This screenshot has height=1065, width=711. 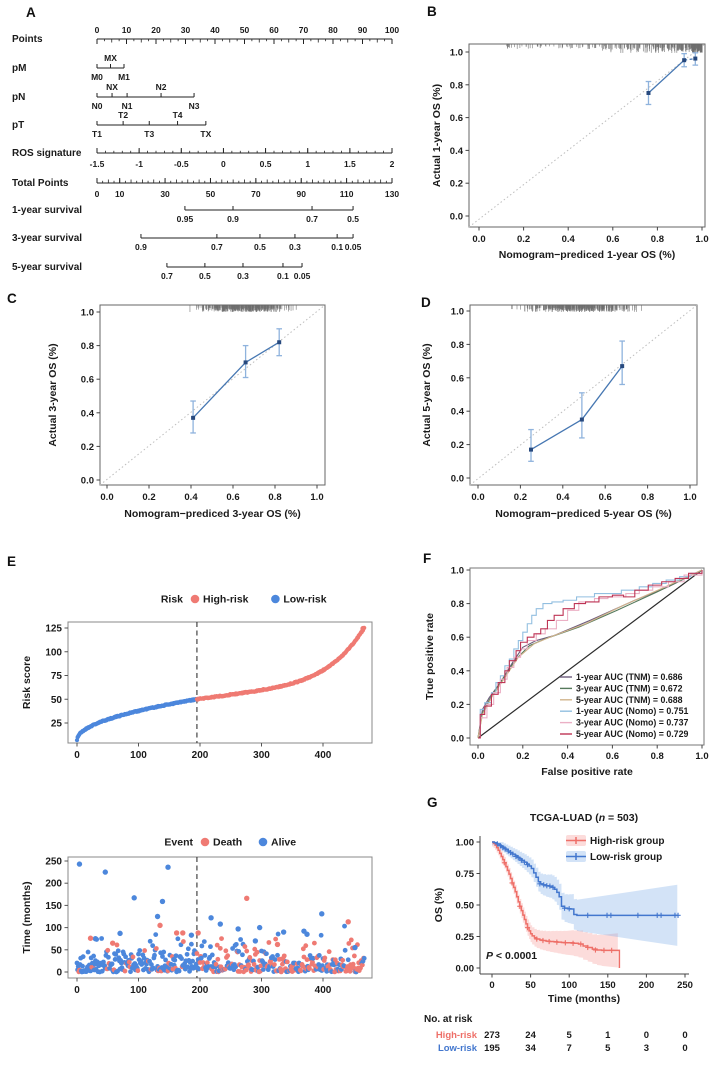 I want to click on svg-text: 90, so click(x=363, y=30).